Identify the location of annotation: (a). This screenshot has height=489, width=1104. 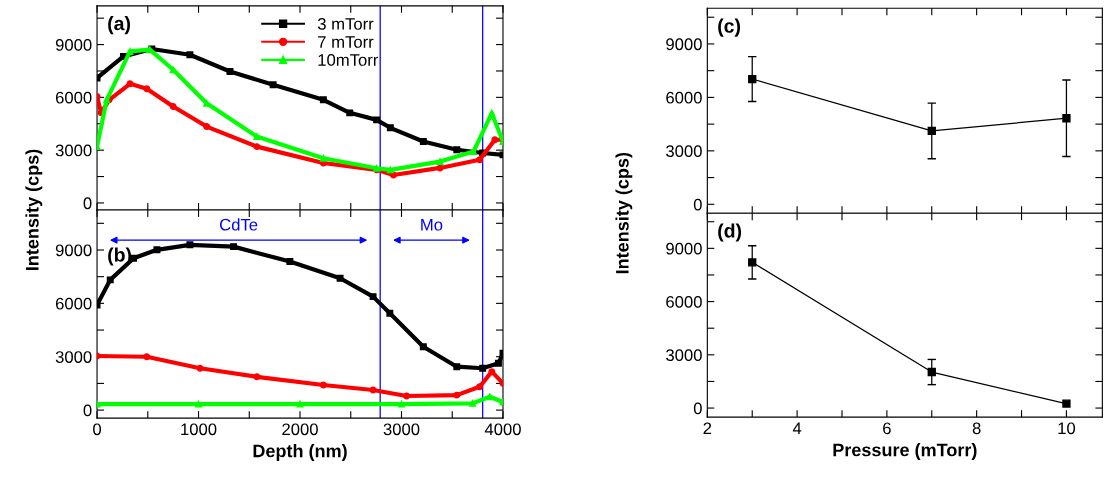
(119, 25).